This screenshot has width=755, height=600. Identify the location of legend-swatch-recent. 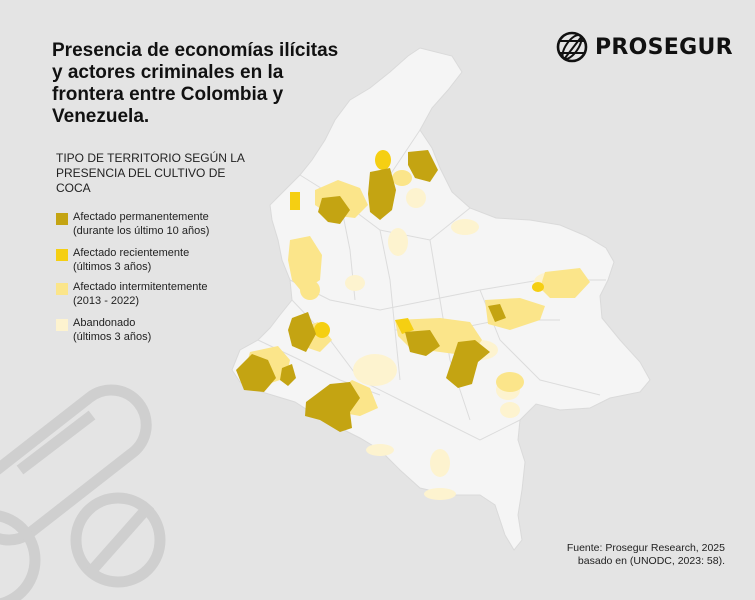
(62, 255).